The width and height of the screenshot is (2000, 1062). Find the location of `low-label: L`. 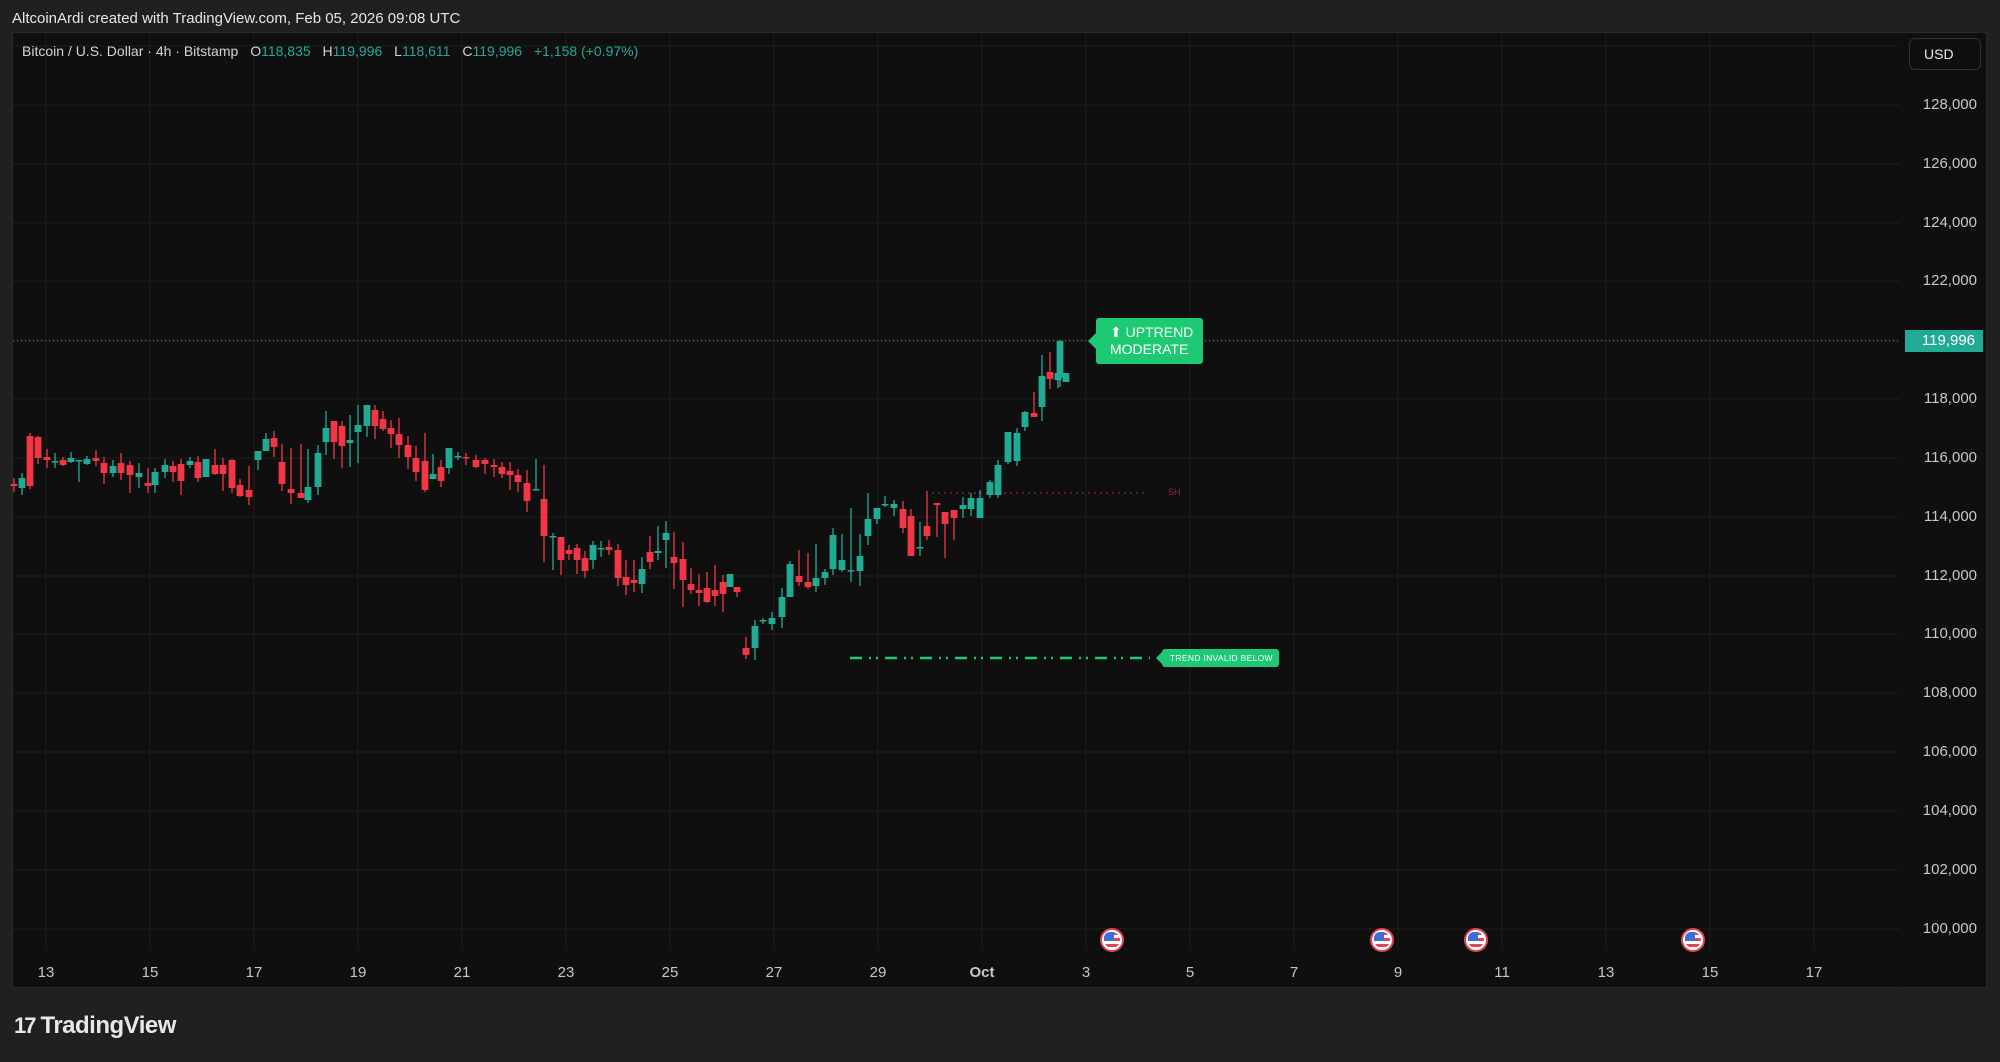

low-label: L is located at coordinates (398, 51).